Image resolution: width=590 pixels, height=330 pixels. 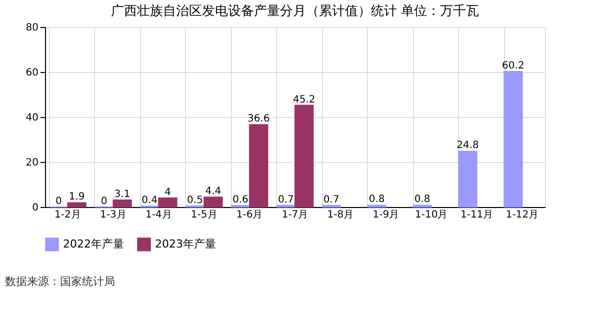 What do you see at coordinates (93, 243) in the screenshot?
I see `legend-label: 2022年产量` at bounding box center [93, 243].